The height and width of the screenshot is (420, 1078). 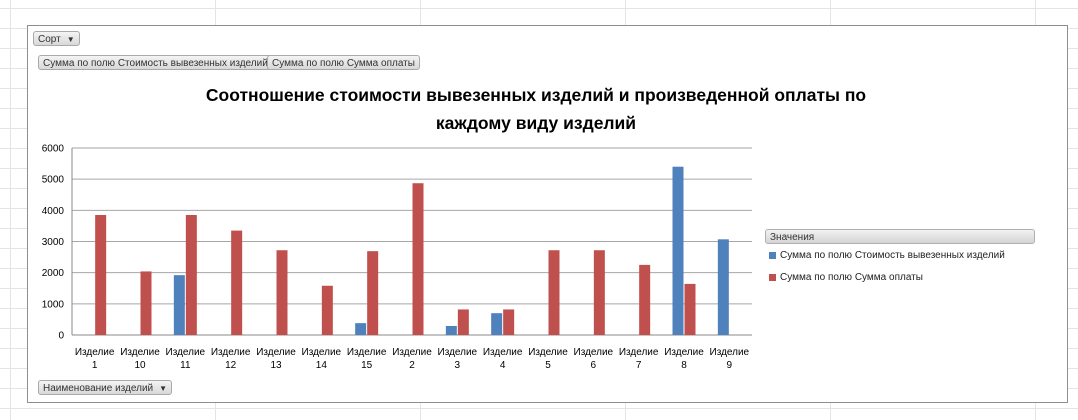 I want to click on x-tick-label: 3, so click(x=458, y=365).